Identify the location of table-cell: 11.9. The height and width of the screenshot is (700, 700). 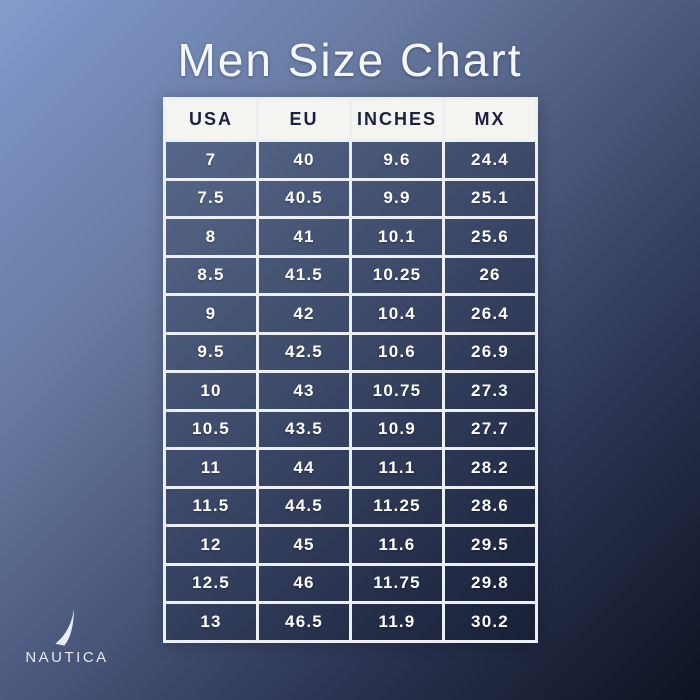
(397, 622).